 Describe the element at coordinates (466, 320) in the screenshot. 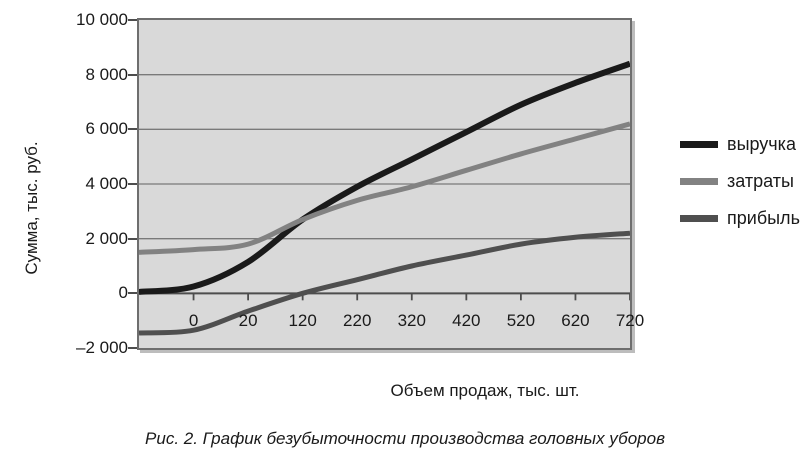

I see `x-tick-label: 420` at that location.